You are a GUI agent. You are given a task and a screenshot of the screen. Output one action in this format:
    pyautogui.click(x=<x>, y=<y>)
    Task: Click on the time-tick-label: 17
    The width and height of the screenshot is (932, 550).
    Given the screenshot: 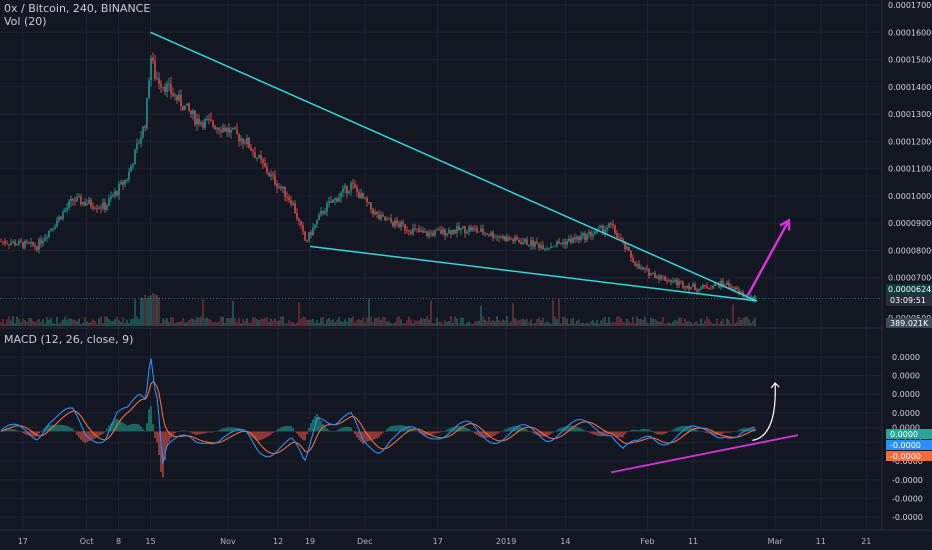 What is the action you would take?
    pyautogui.click(x=23, y=541)
    